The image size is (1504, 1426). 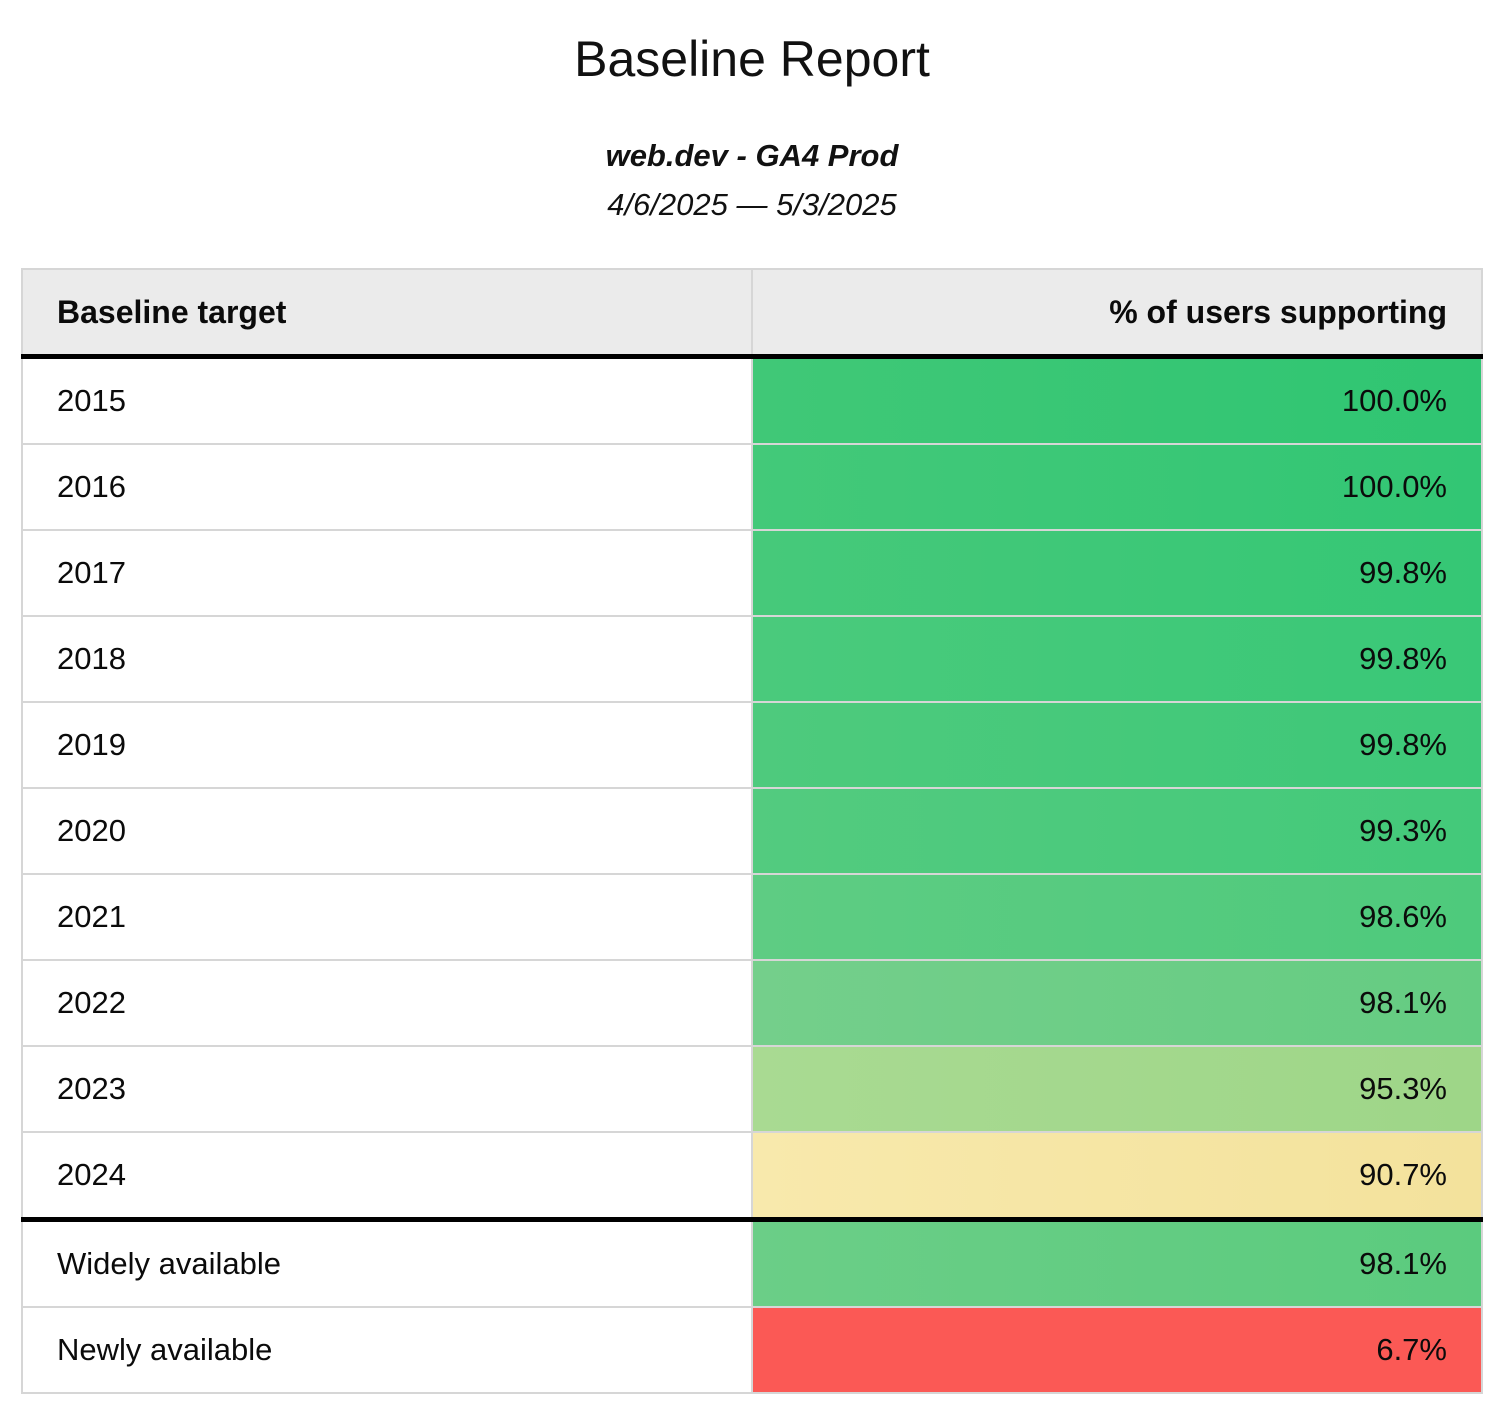 I want to click on baseline-target-cell: 2016, so click(x=387, y=487).